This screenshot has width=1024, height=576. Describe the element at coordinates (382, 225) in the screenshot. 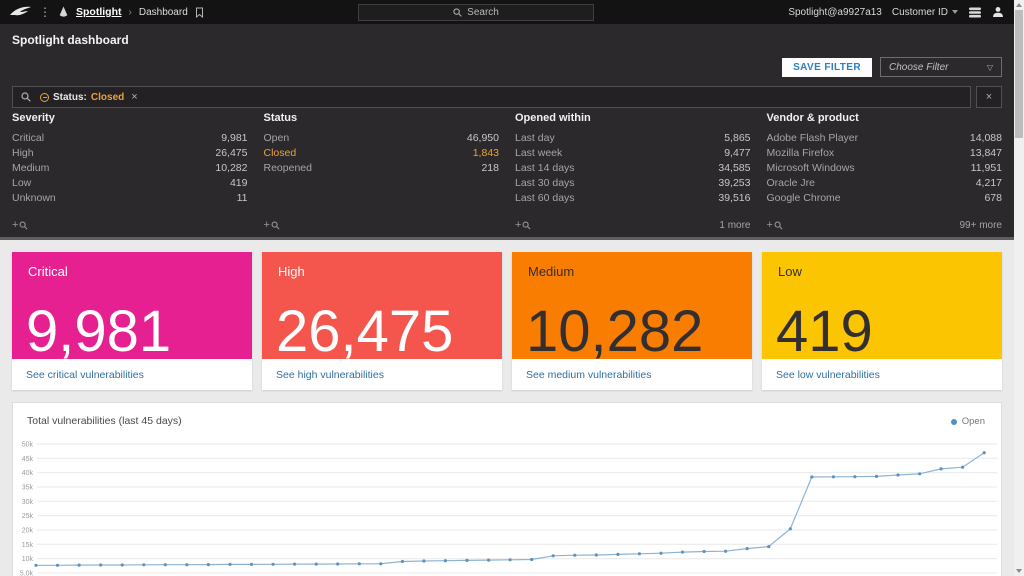

I see `facet-footer: +` at that location.